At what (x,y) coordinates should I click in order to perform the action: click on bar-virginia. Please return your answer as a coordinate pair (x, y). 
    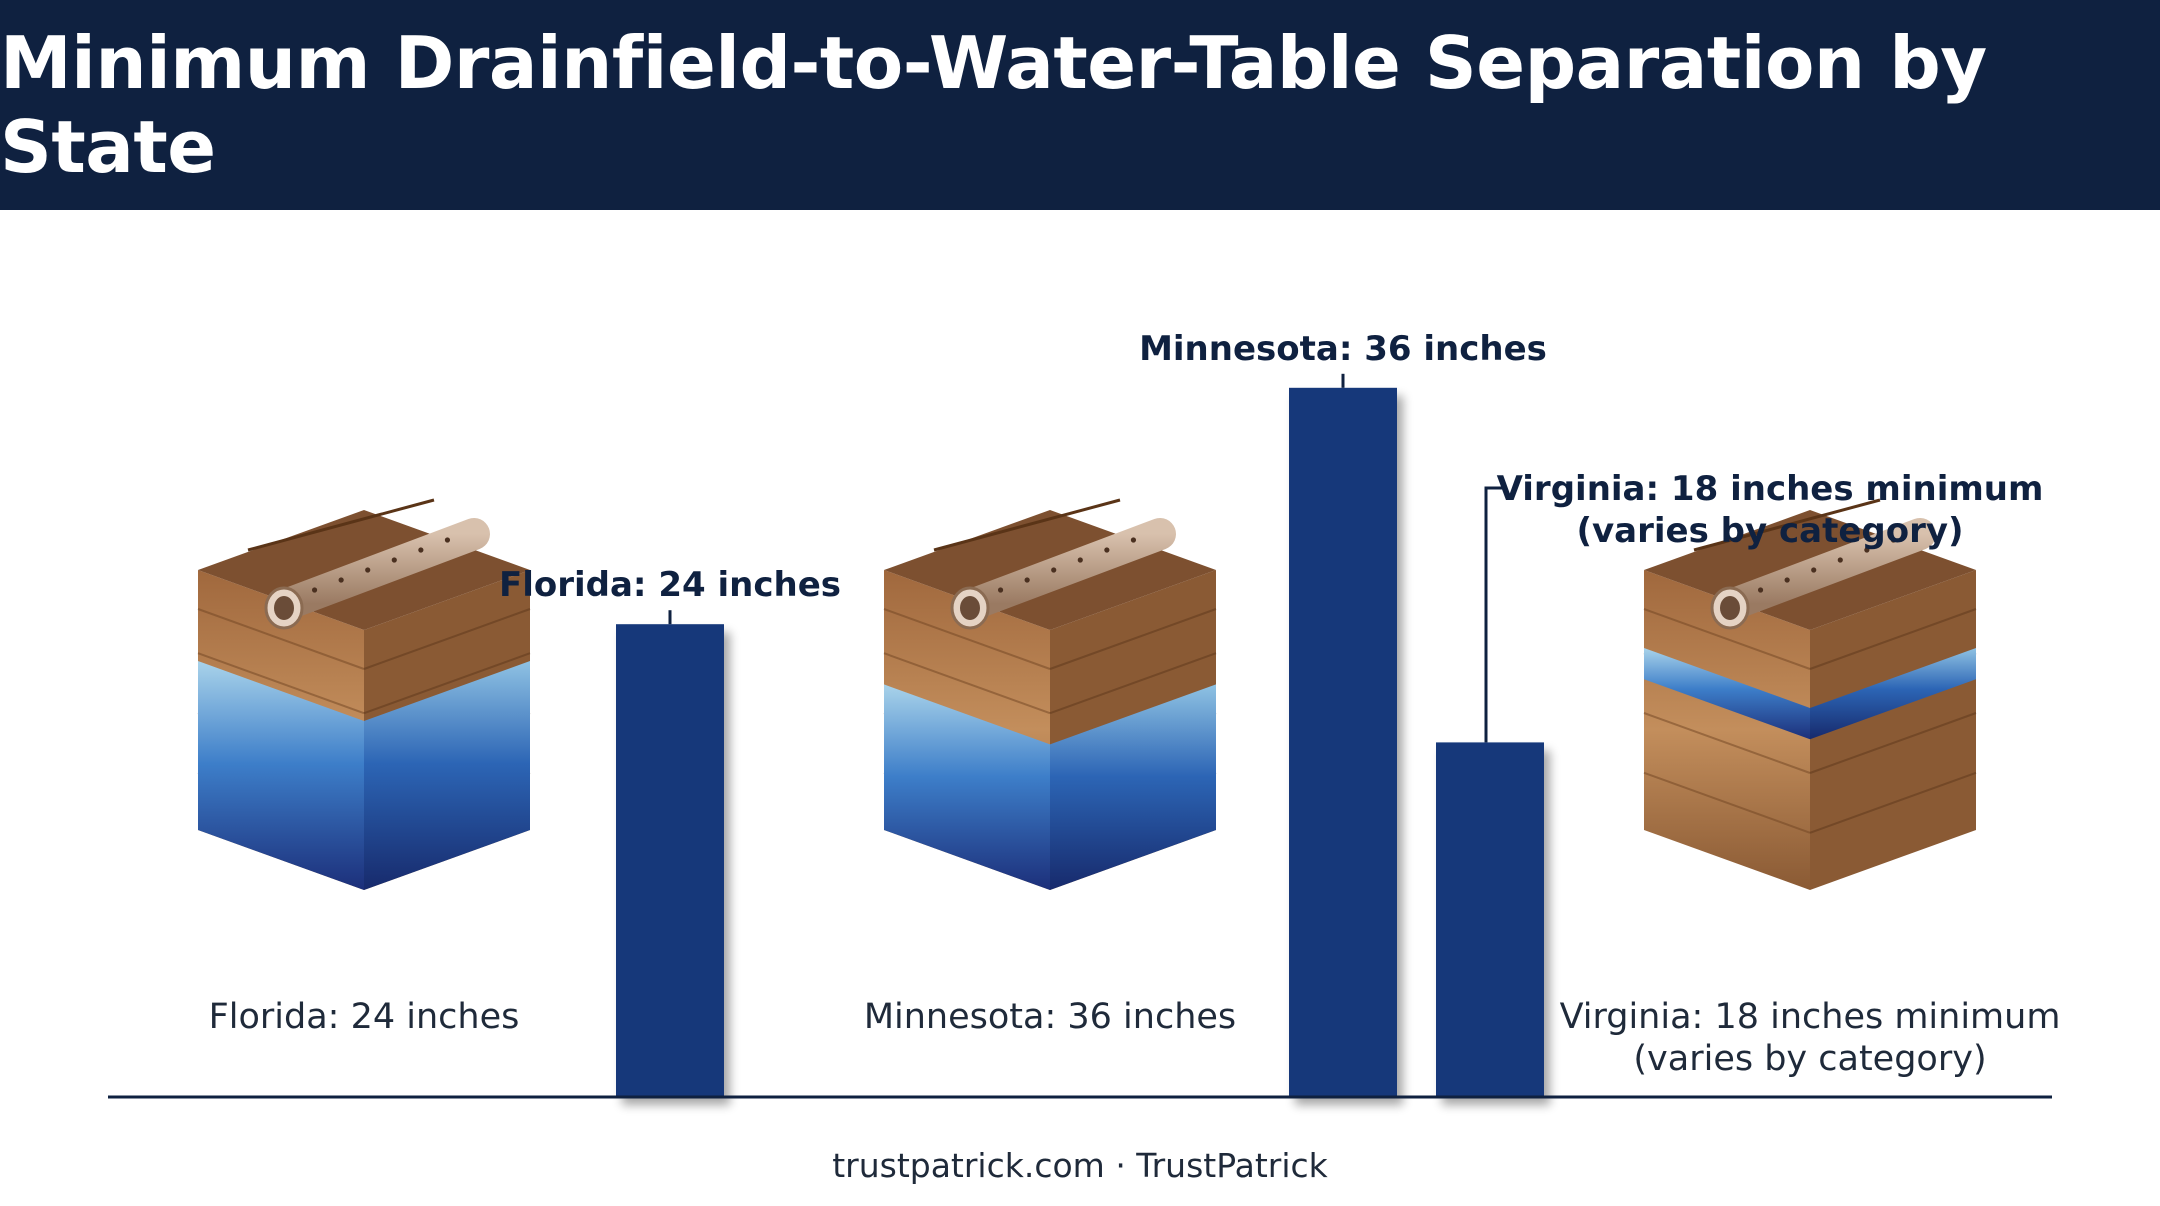
    Looking at the image, I should click on (1490, 919).